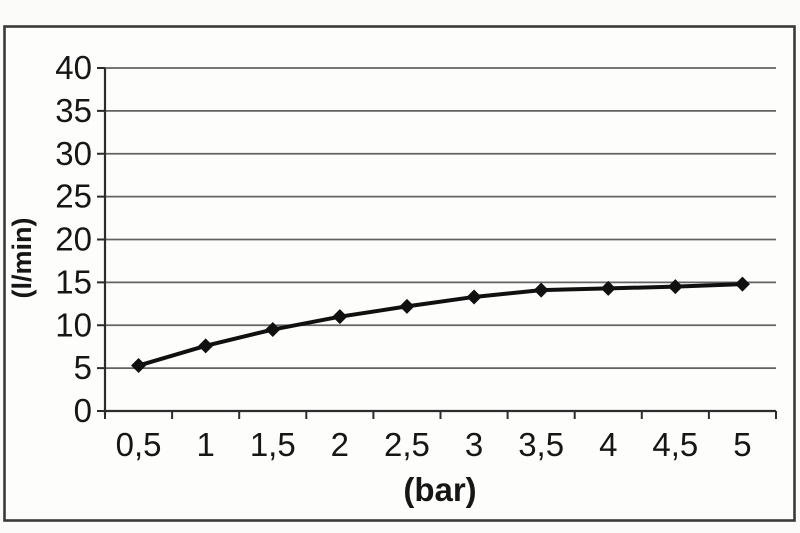 This screenshot has height=533, width=800. I want to click on x-axis-title: (bar), so click(439, 489).